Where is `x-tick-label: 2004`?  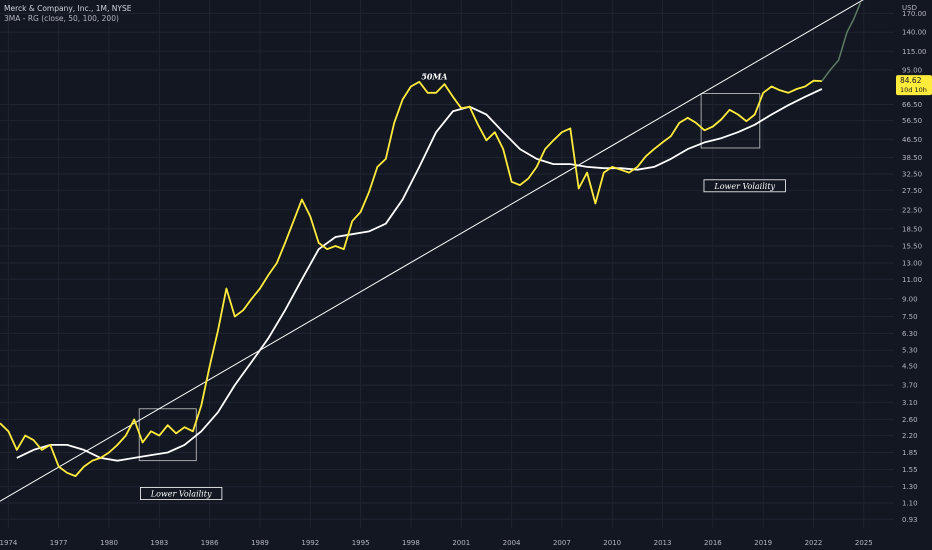 x-tick-label: 2004 is located at coordinates (512, 543).